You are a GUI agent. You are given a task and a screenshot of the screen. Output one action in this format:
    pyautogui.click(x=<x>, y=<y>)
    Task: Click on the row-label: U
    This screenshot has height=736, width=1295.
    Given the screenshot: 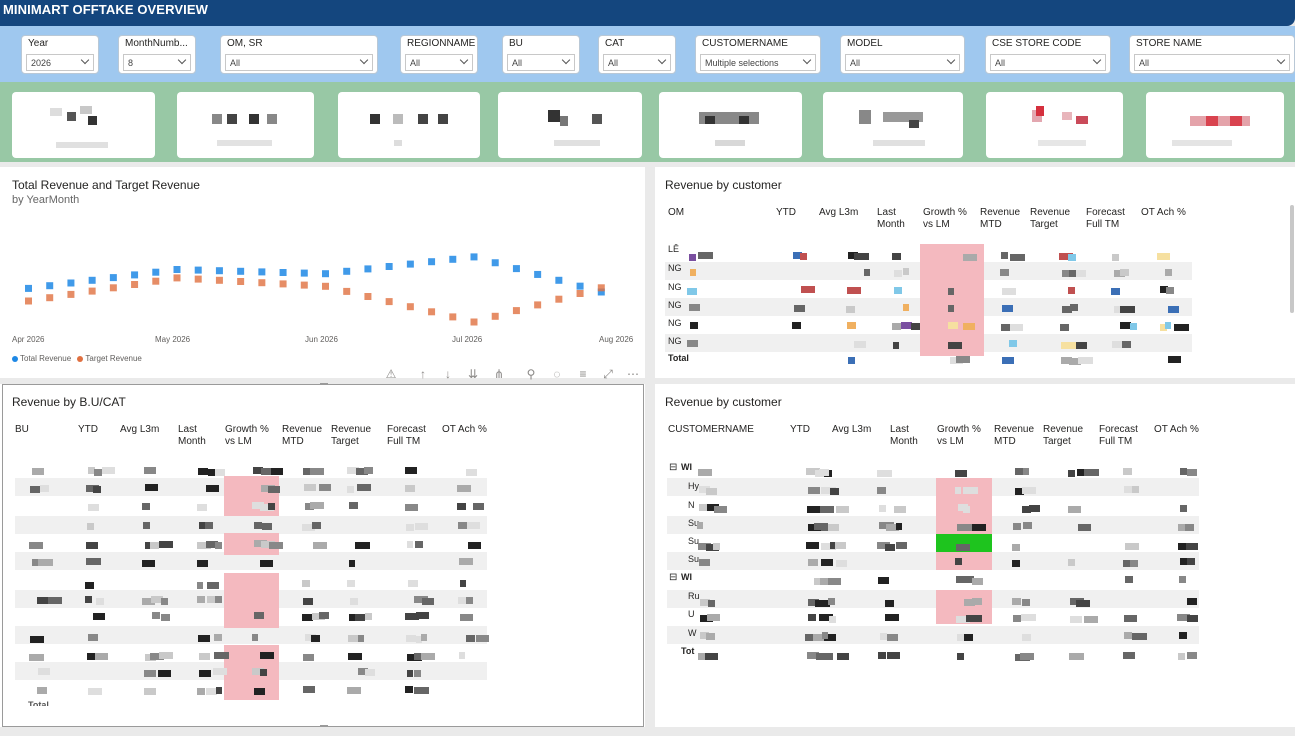 What is the action you would take?
    pyautogui.click(x=691, y=614)
    